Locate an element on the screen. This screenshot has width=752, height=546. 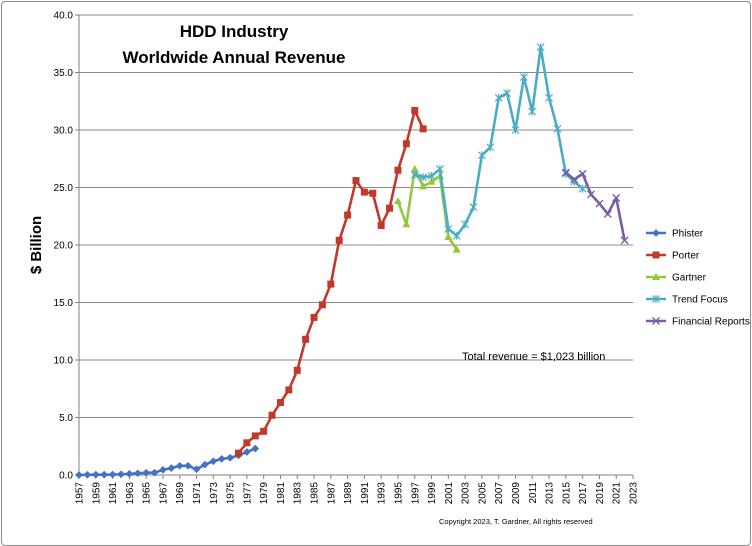
y-tick-label: 15.0 is located at coordinates (64, 303).